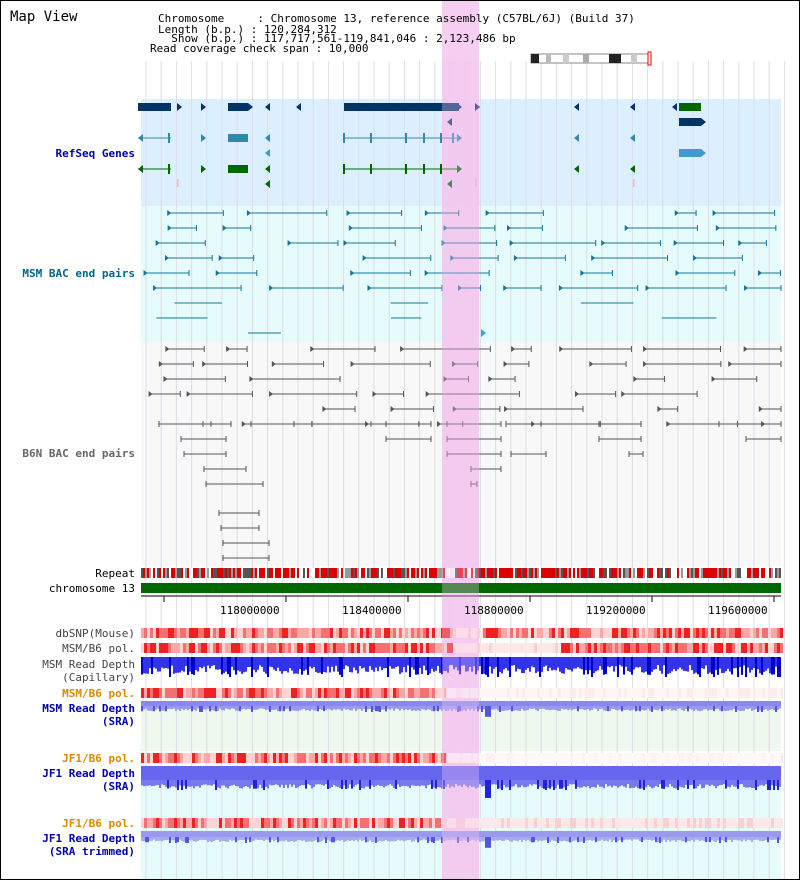  What do you see at coordinates (78, 273) in the screenshot?
I see `track-label-msm-bac: MSM BAC end pairs` at bounding box center [78, 273].